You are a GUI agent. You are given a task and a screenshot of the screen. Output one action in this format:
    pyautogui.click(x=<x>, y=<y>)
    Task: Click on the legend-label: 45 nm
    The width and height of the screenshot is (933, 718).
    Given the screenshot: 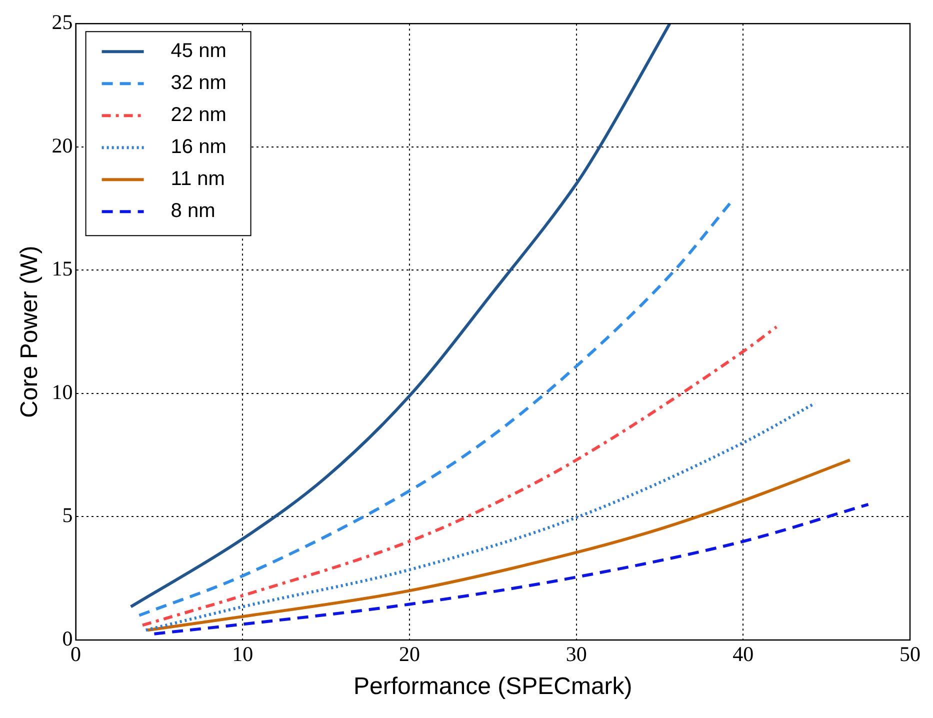 What is the action you would take?
    pyautogui.click(x=198, y=51)
    